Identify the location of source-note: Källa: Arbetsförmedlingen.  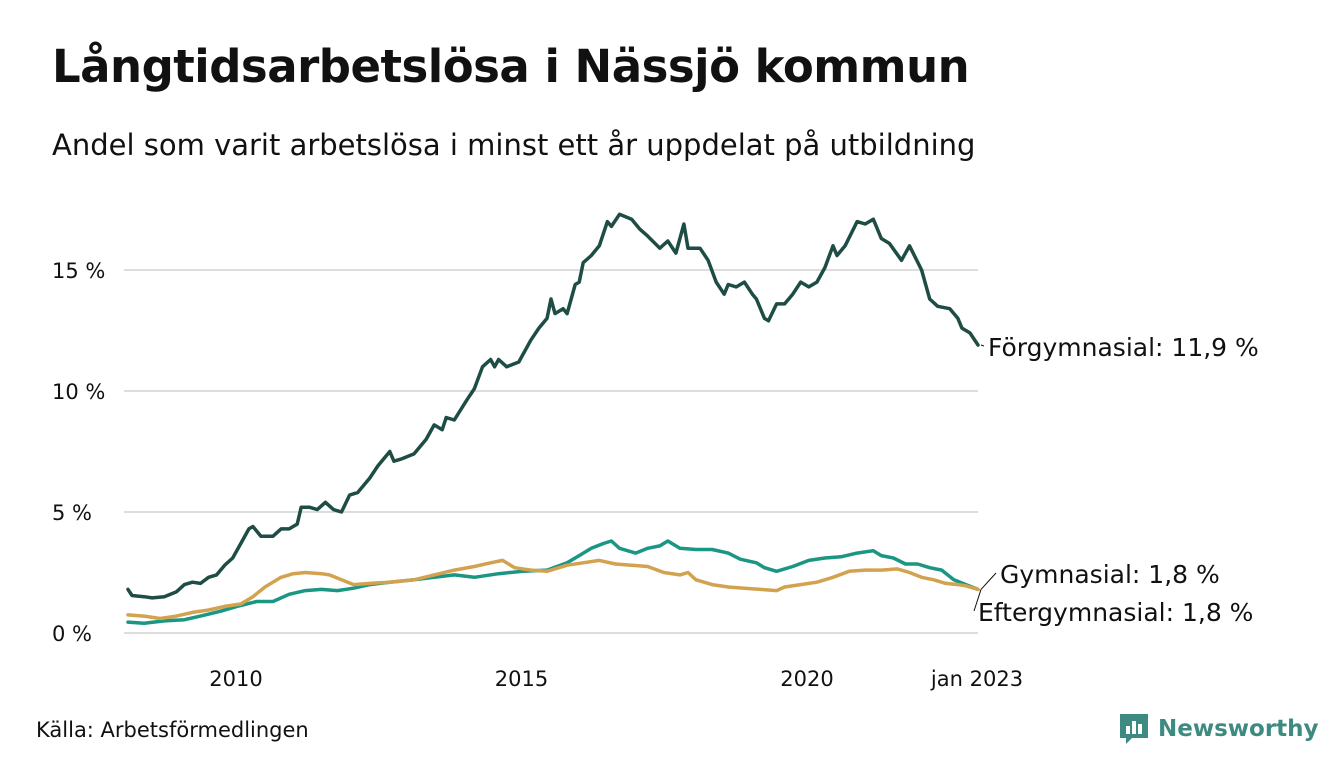
(172, 730).